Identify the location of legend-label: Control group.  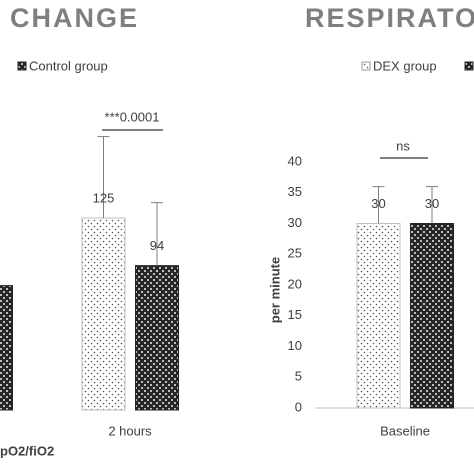
(68, 65).